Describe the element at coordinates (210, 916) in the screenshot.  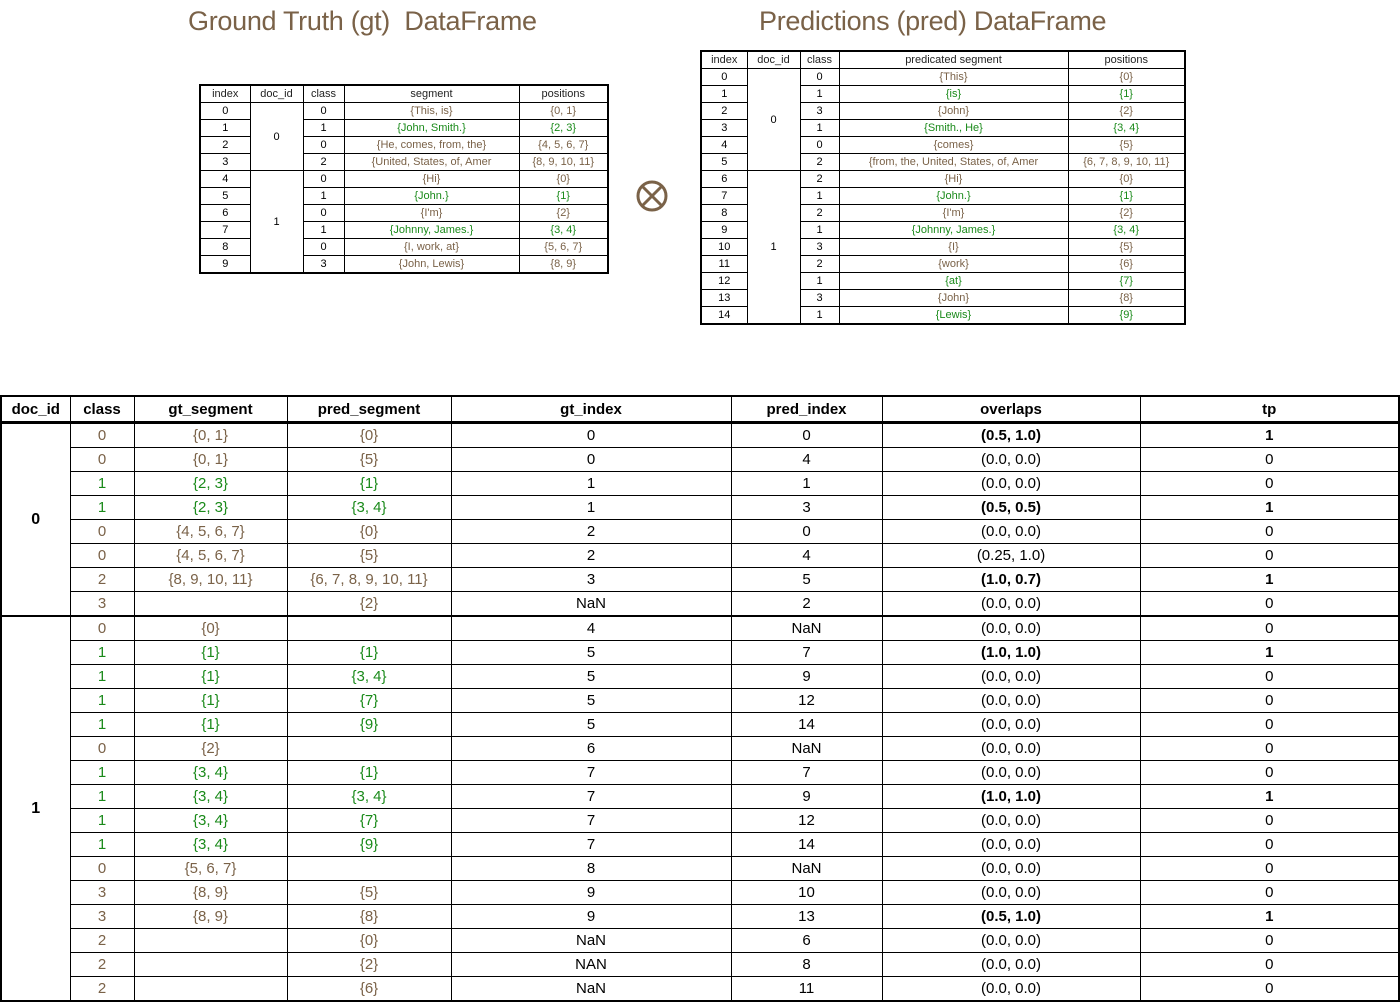
I see `merged-cell-gt-segment: {8, 9}` at that location.